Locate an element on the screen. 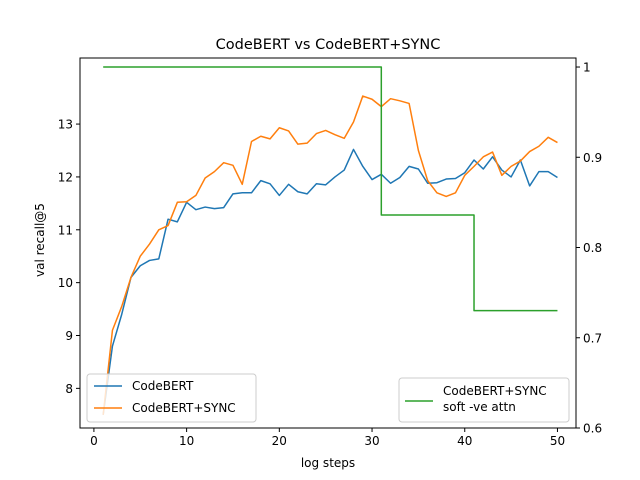 Image resolution: width=640 pixels, height=480 pixels. y2-tick-label: 1 is located at coordinates (587, 68).